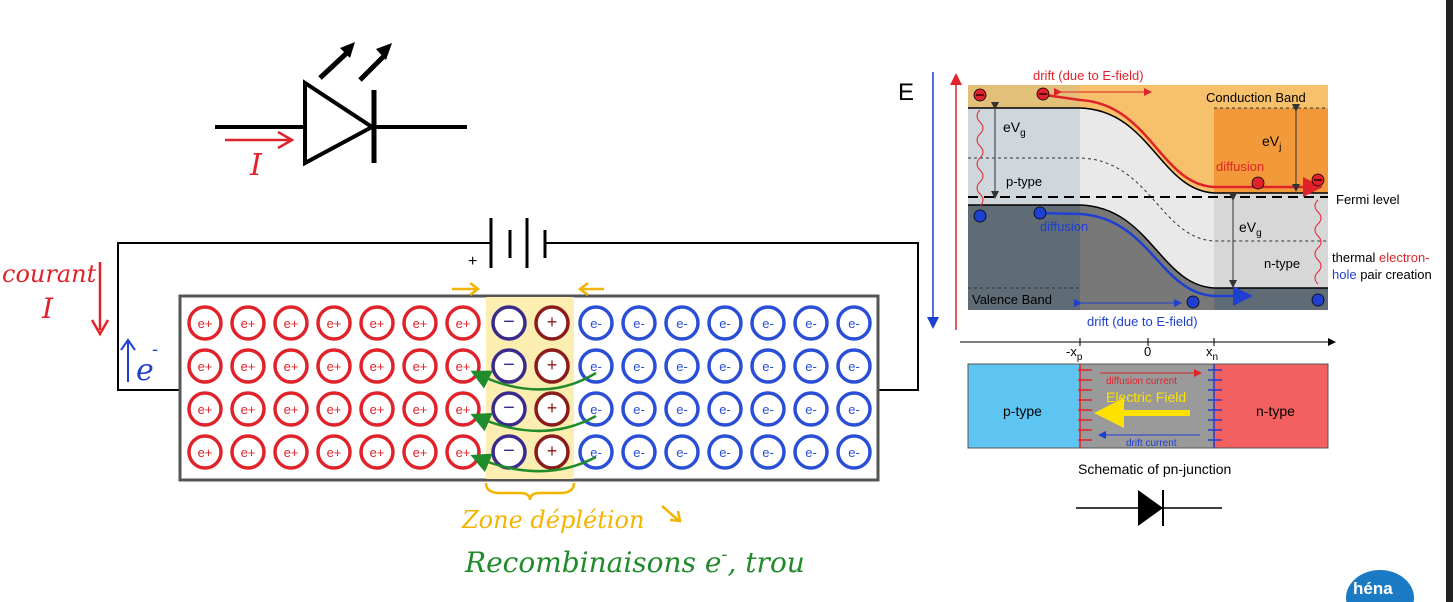 The image size is (1453, 602). Describe the element at coordinates (1142, 321) in the screenshot. I see `band-drift-bottom: drift (due to E-field)` at that location.